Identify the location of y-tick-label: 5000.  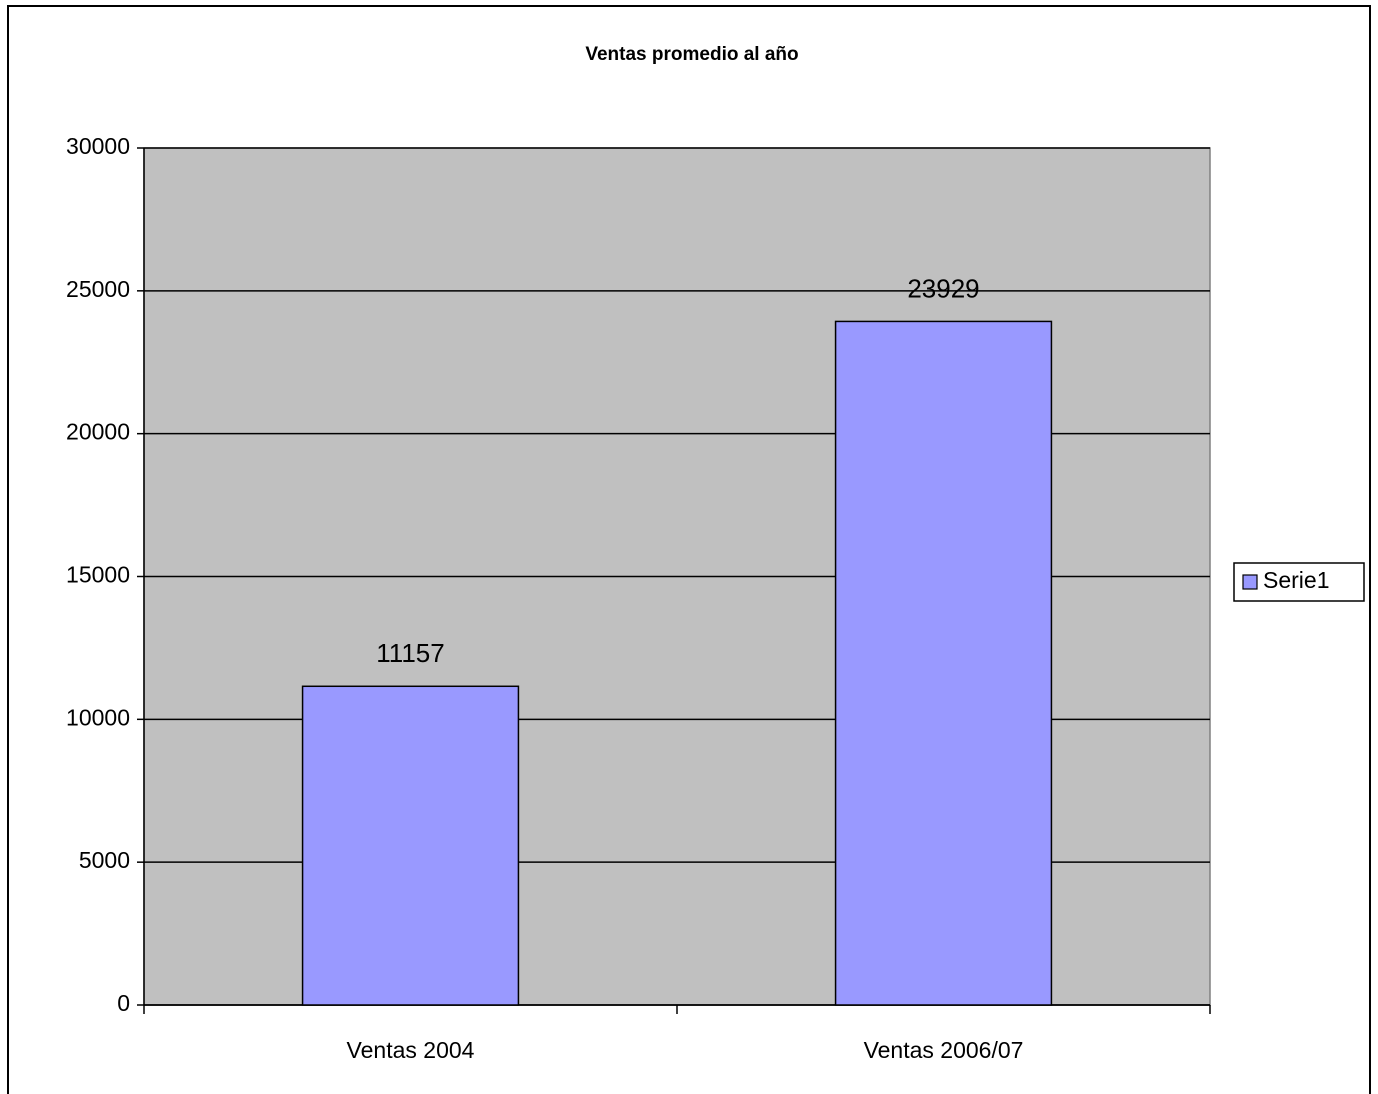
(104, 860).